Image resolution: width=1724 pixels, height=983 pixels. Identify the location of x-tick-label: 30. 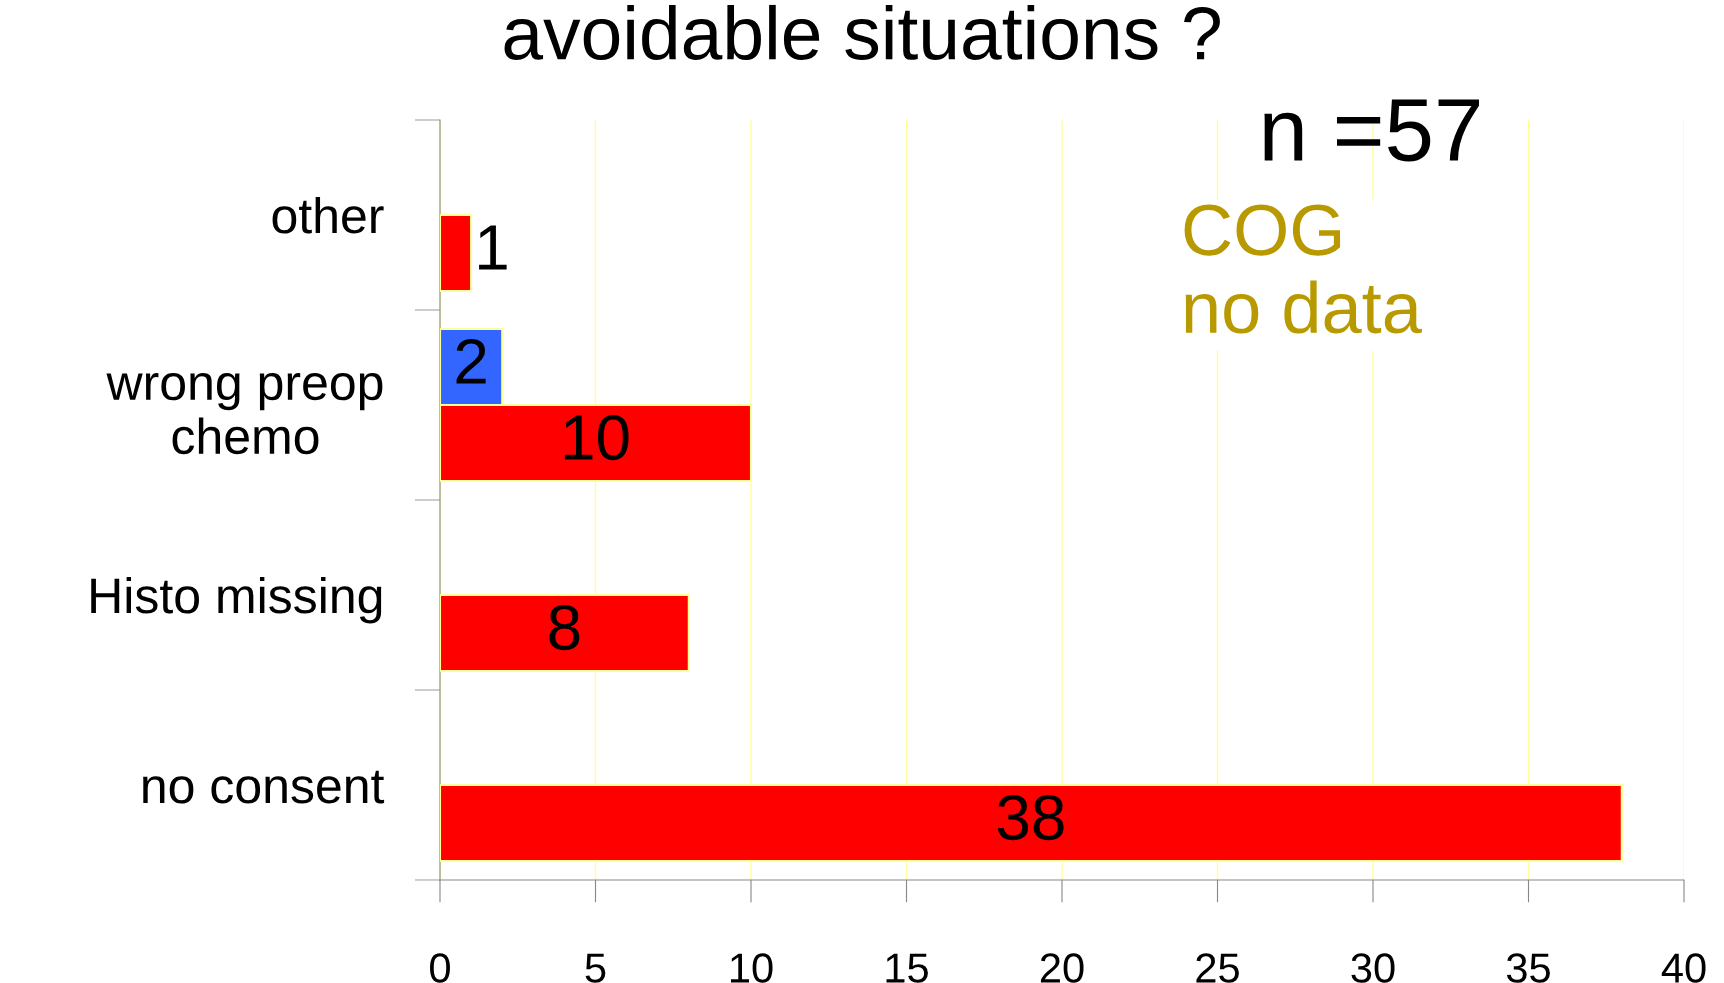
(1373, 968).